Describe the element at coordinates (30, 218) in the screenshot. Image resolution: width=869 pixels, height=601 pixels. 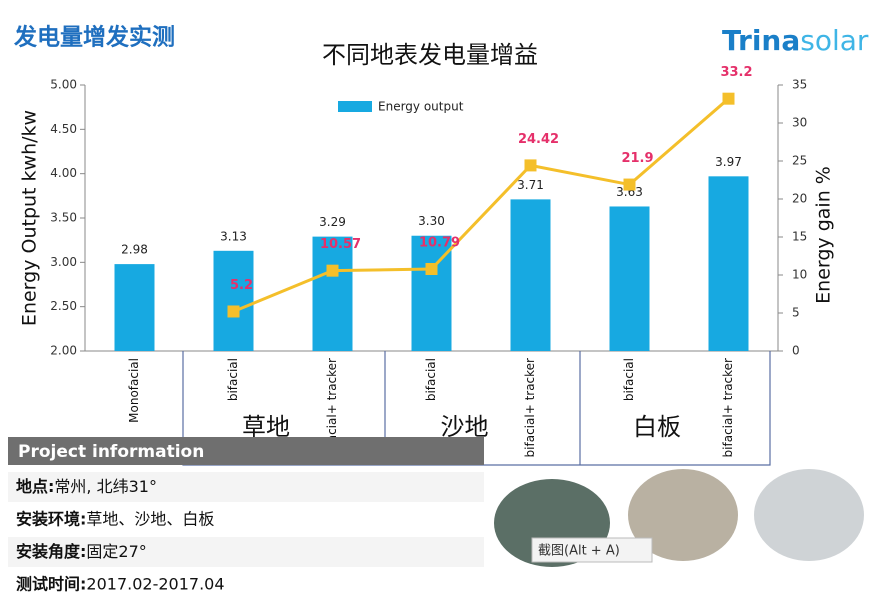
I see `y-axis-label: Energy Output kwh/kw` at that location.